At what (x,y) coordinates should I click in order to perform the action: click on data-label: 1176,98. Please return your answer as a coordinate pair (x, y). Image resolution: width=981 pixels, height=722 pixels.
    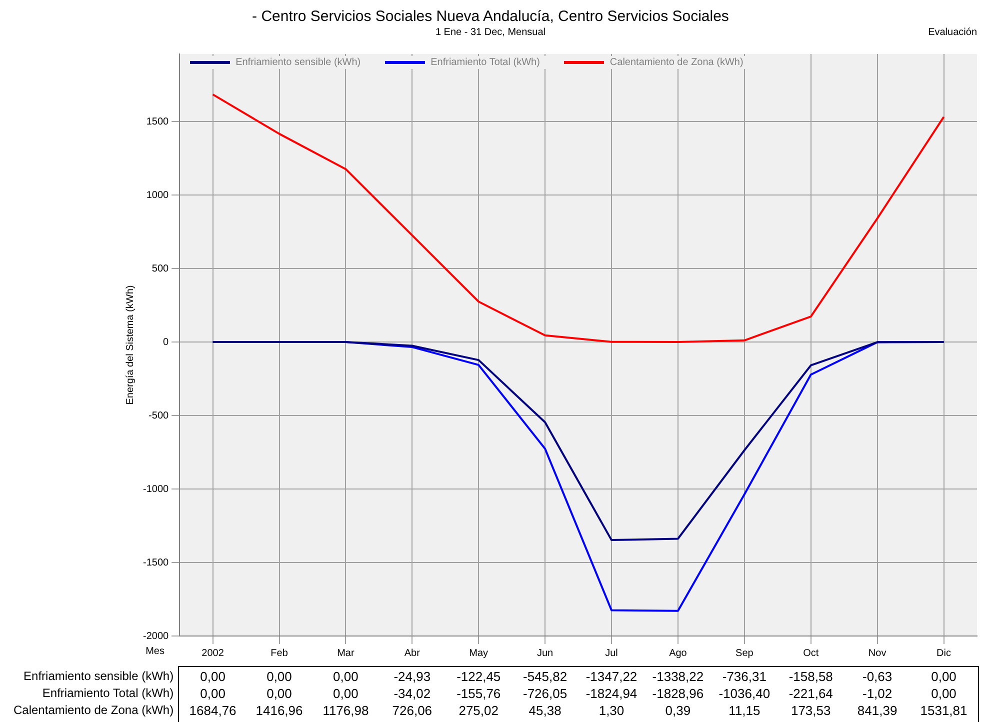
    Looking at the image, I should click on (345, 710).